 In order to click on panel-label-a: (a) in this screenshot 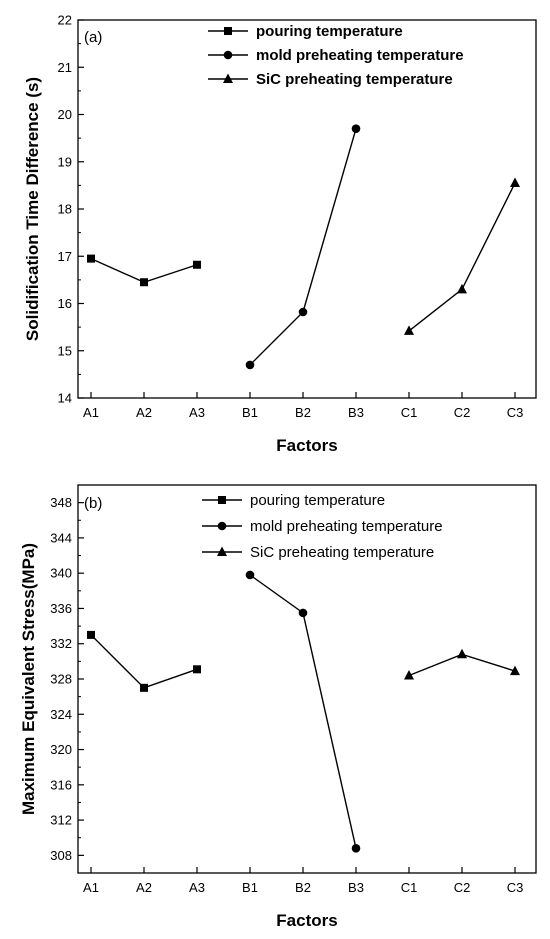, I will do `click(93, 37)`.